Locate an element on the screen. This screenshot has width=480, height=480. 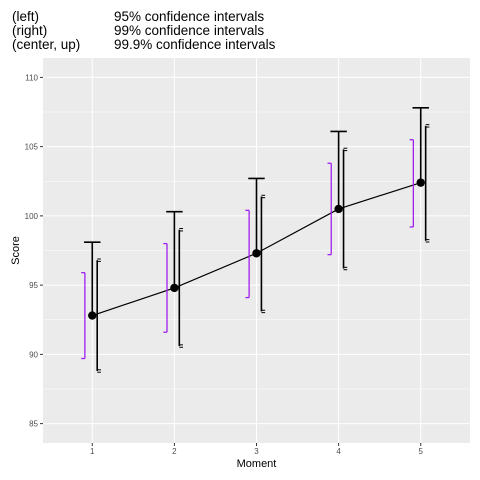
x-axis: 1 2 3 4 5 is located at coordinates (257, 449).